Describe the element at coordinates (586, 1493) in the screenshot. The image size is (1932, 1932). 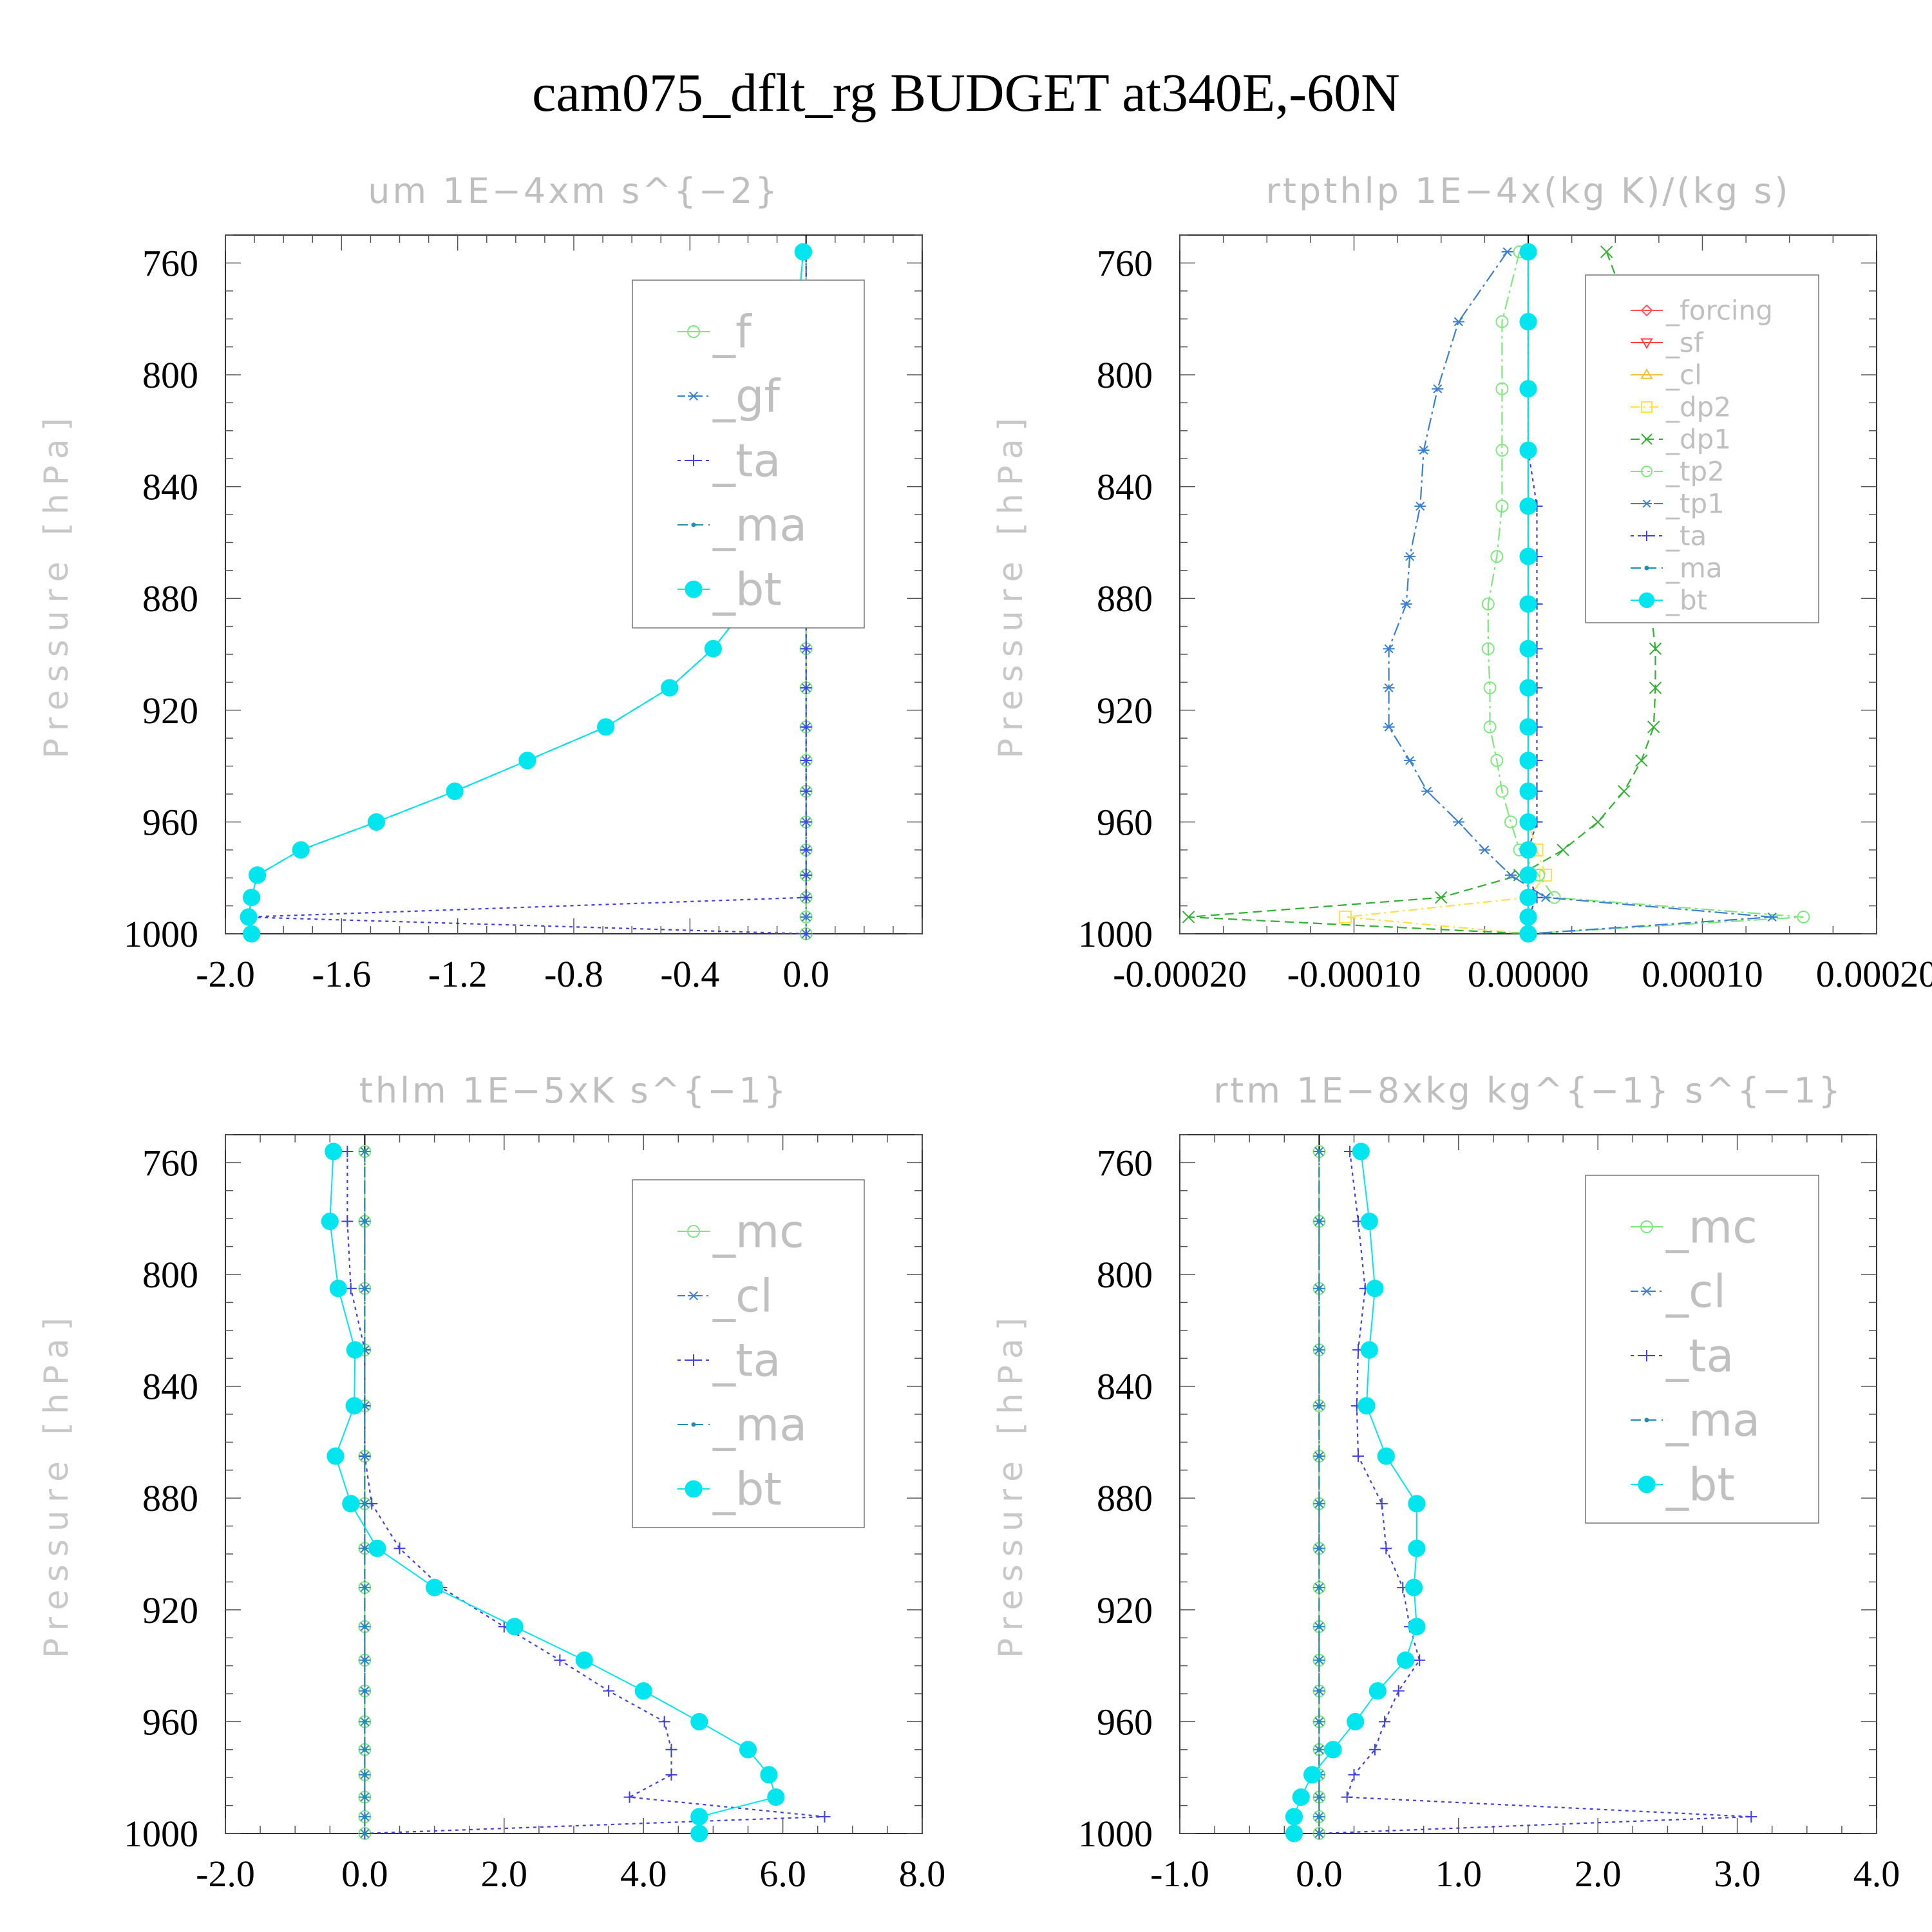
I see `series-line-ta` at that location.